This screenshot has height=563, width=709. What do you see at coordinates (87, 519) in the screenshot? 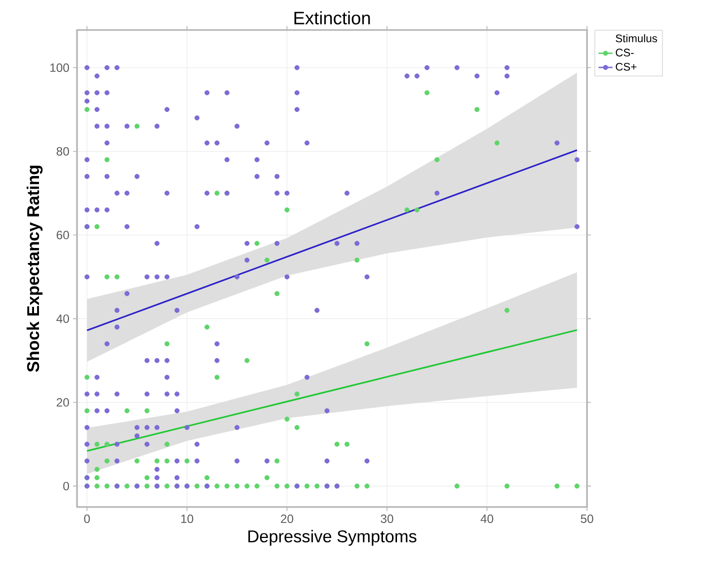
I see `x-tick-label: 0` at bounding box center [87, 519].